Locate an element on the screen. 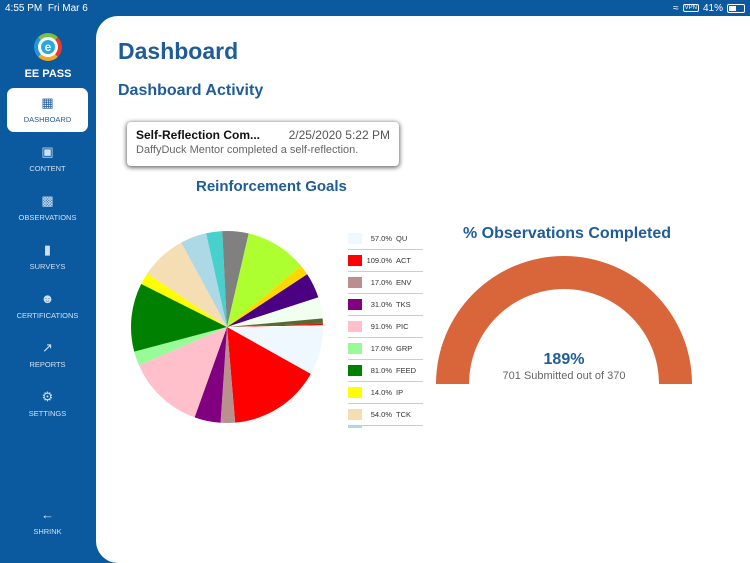 The width and height of the screenshot is (750, 563). legend-item: 109.0% ACT is located at coordinates (385, 261).